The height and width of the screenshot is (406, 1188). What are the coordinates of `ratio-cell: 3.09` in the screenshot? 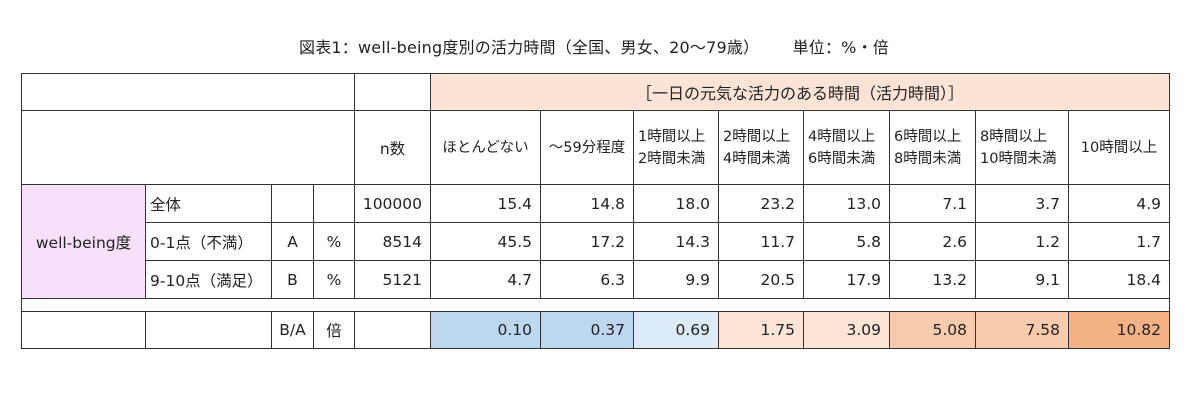 It's located at (846, 330).